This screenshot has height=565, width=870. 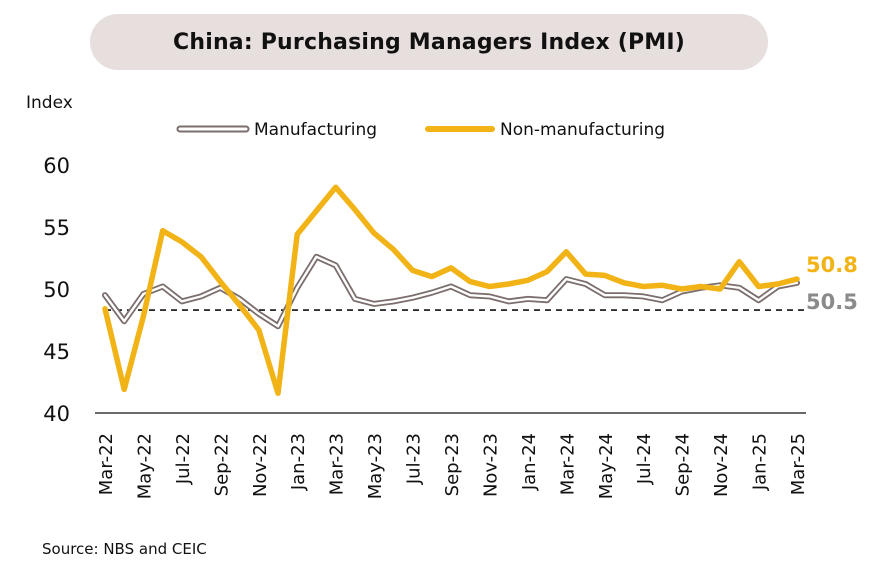 What do you see at coordinates (760, 462) in the screenshot?
I see `x-tick-label: Jan-25` at bounding box center [760, 462].